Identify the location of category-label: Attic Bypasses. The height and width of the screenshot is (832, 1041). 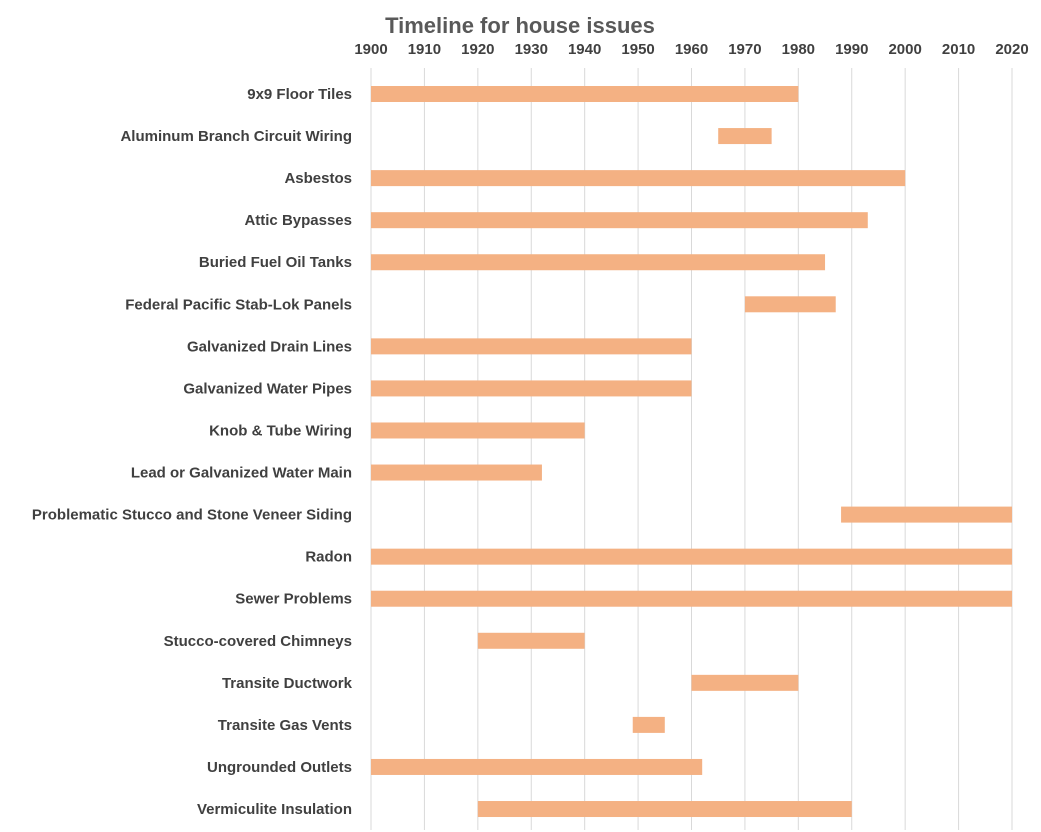
(298, 220).